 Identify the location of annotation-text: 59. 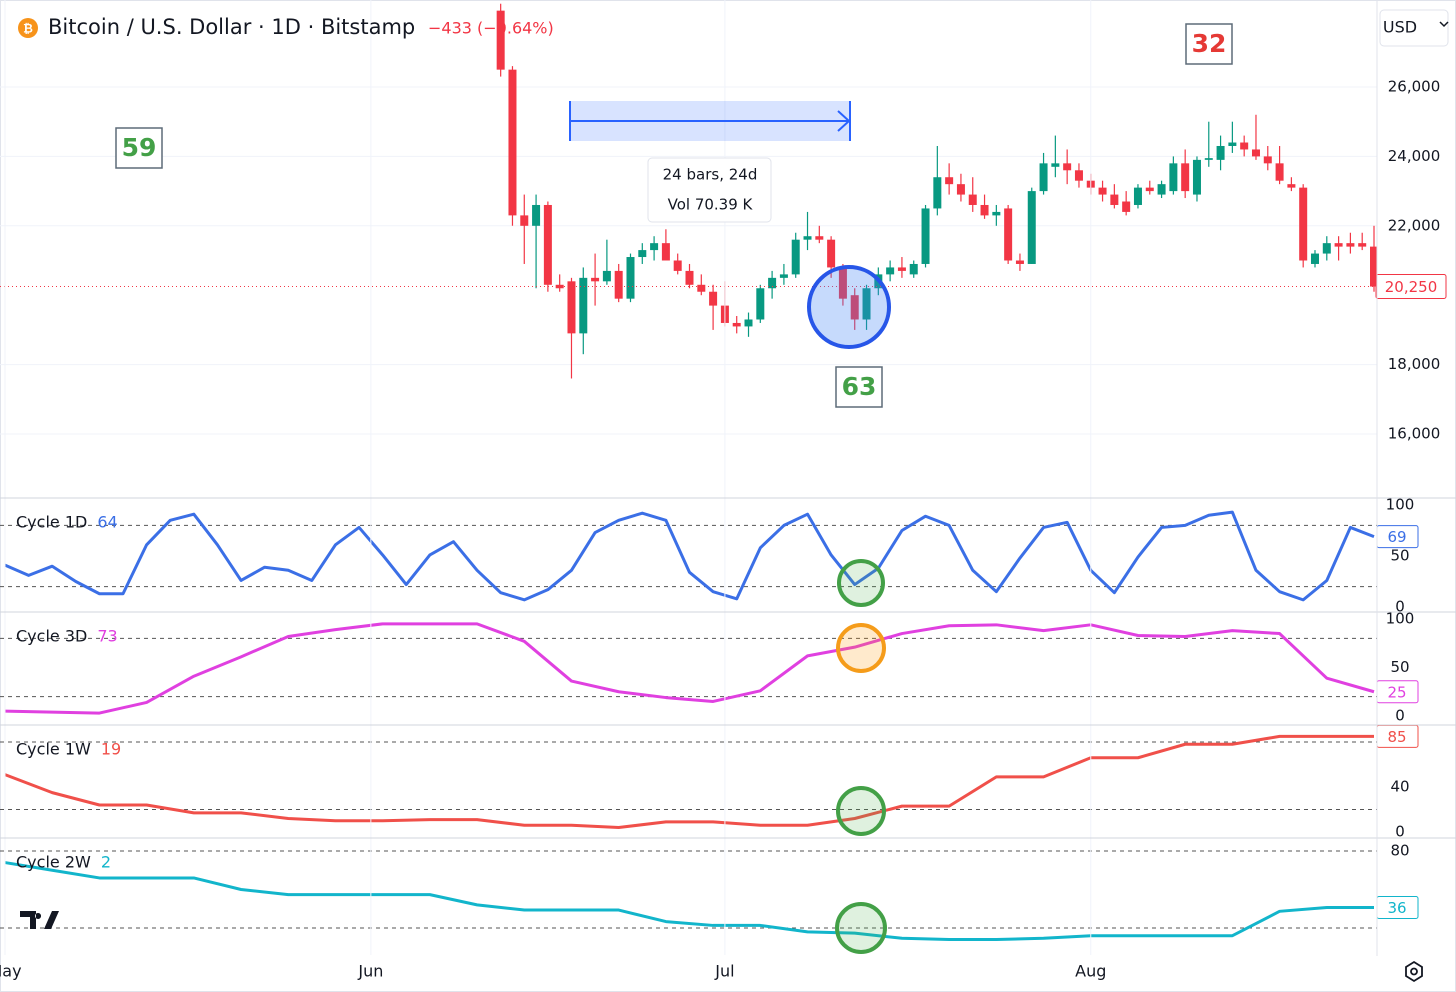
(139, 147).